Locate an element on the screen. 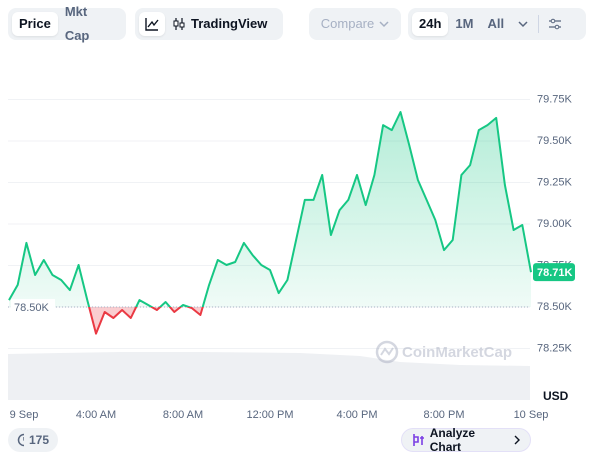 Image resolution: width=596 pixels, height=470 pixels. range-24h: 24h is located at coordinates (430, 24).